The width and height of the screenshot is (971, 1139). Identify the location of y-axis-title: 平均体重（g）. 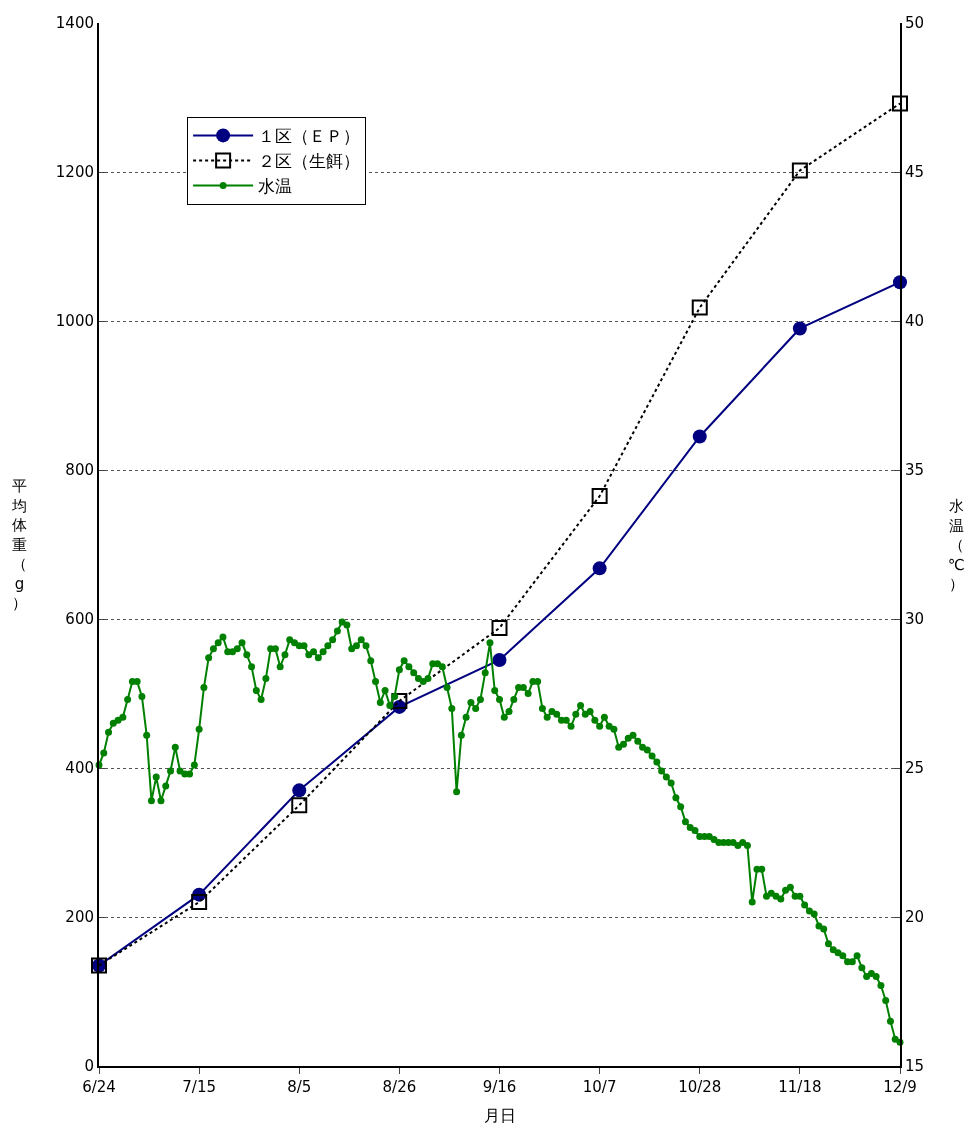
(19, 544).